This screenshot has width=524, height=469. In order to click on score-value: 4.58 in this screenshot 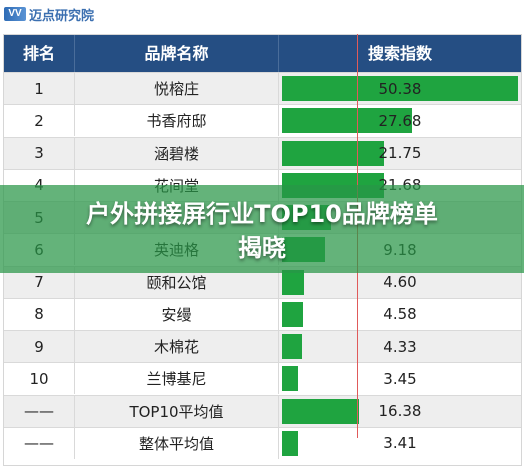, I will do `click(400, 314)`.